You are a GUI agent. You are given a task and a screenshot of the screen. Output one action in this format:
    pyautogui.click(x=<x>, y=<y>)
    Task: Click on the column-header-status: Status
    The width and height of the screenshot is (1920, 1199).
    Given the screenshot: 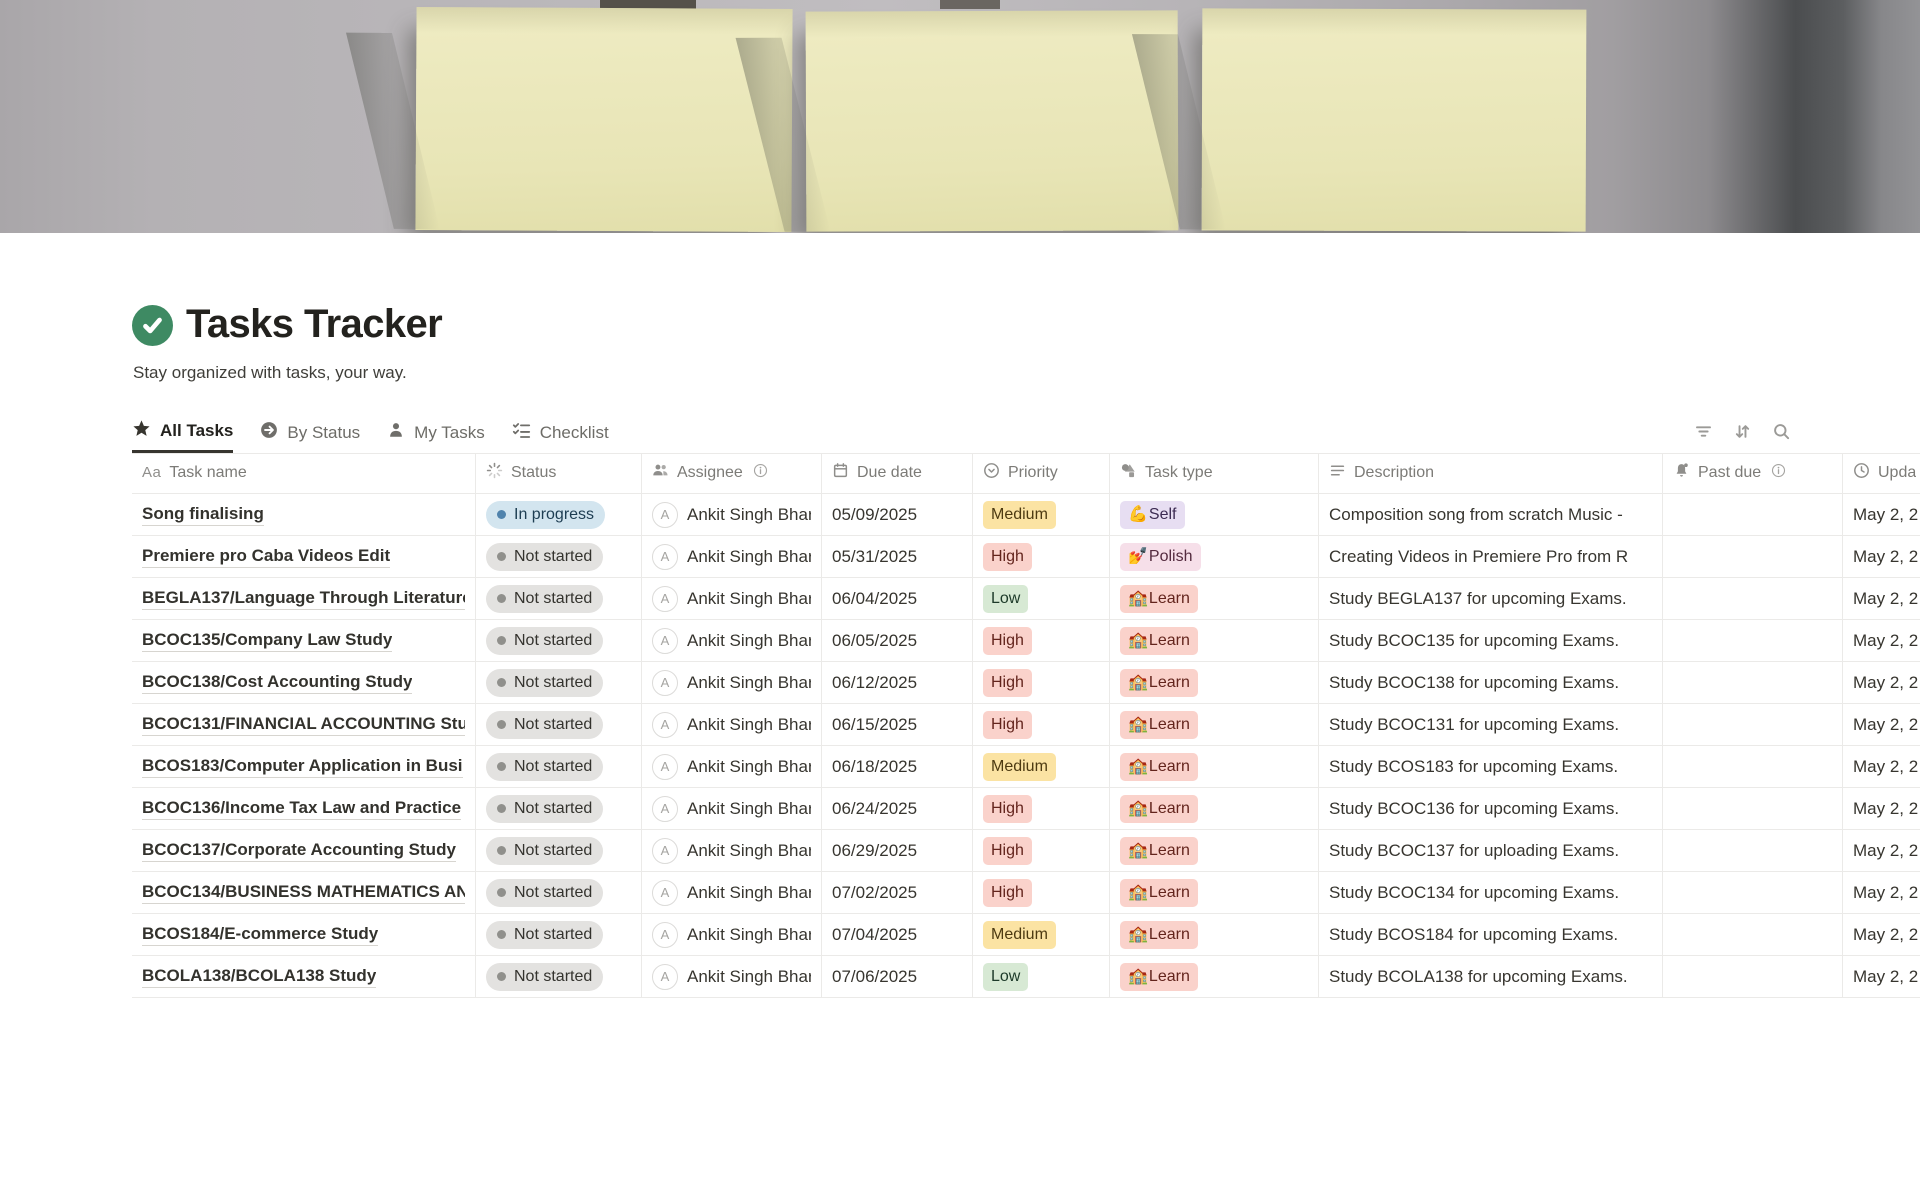 What is the action you would take?
    pyautogui.click(x=559, y=473)
    